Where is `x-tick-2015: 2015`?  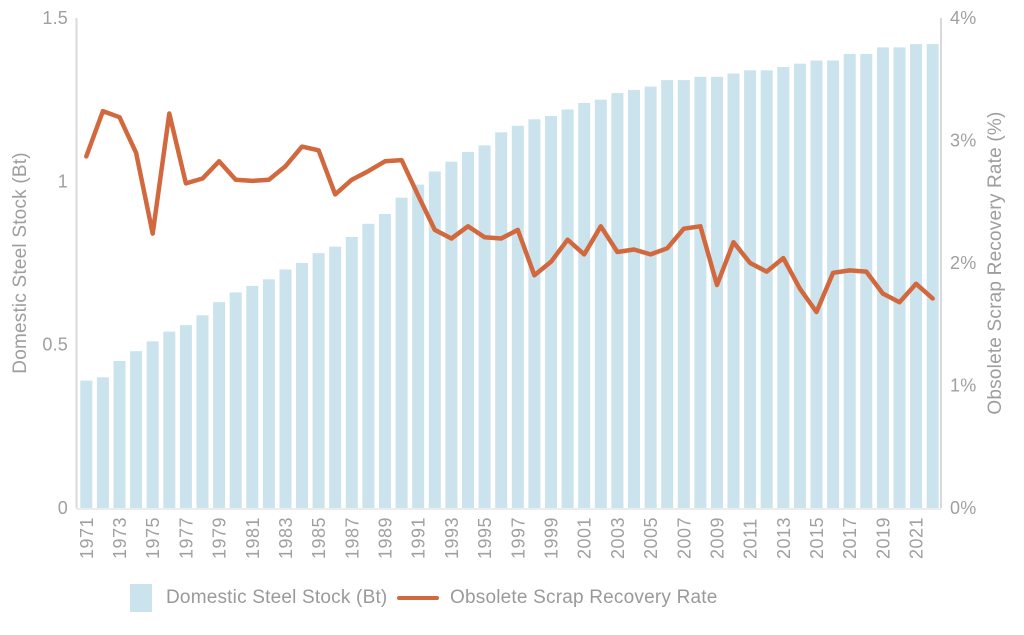 x-tick-2015: 2015 is located at coordinates (817, 538).